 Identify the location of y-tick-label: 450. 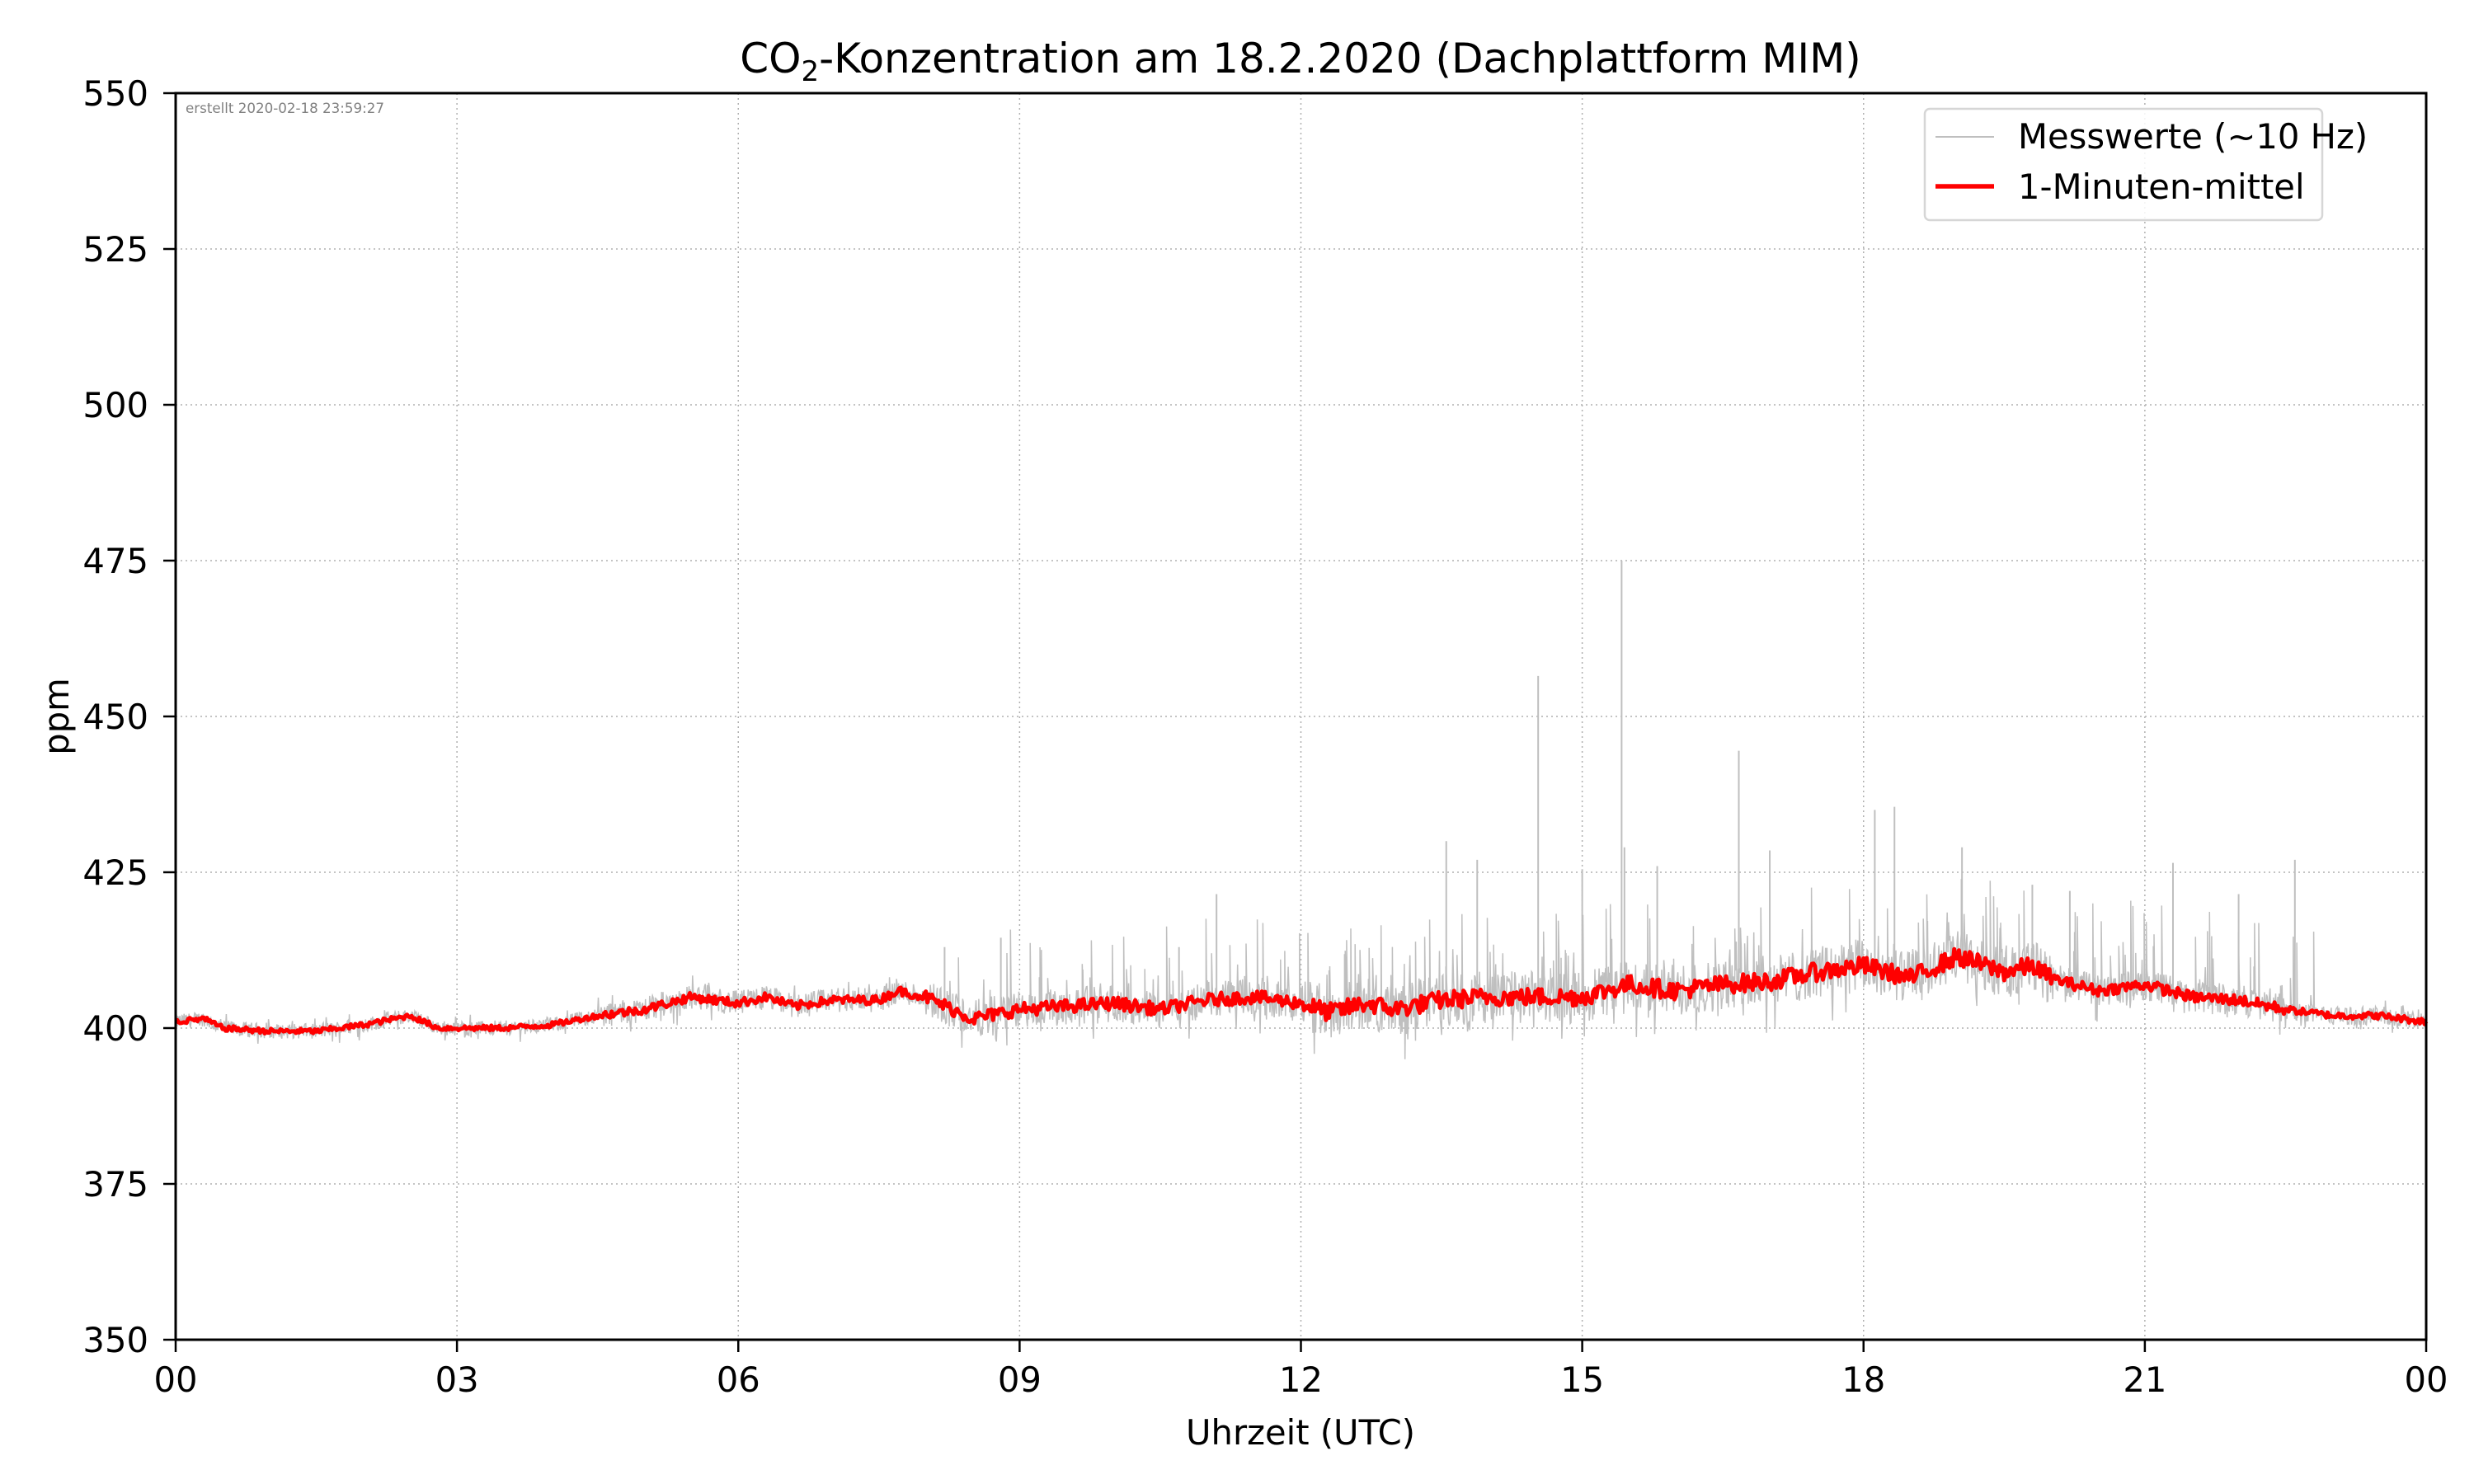
(115, 717).